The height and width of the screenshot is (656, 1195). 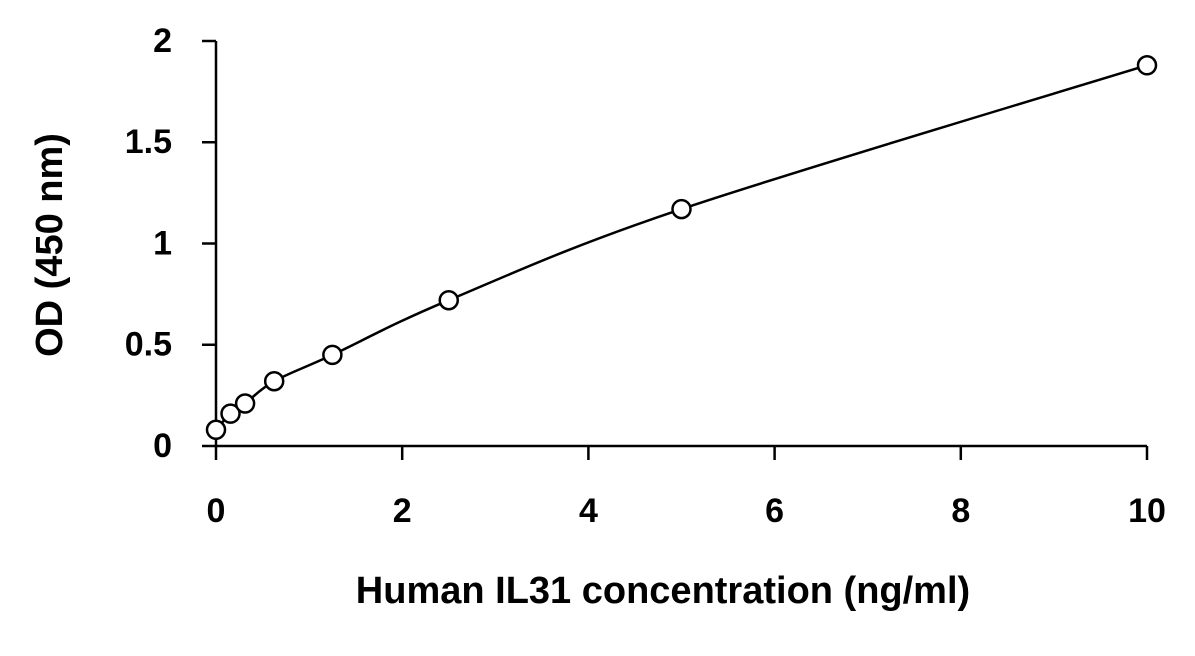 I want to click on x-tick-label: 4, so click(x=588, y=511).